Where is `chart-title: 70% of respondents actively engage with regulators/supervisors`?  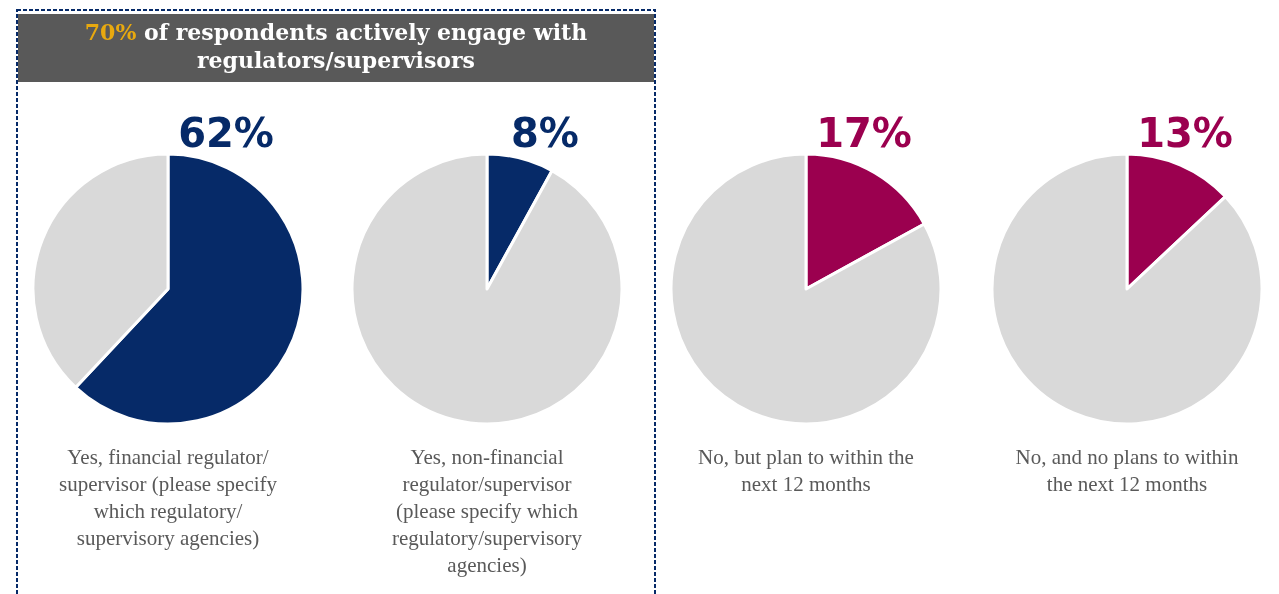 chart-title: 70% of respondents actively engage with regulators/supervisors is located at coordinates (336, 46).